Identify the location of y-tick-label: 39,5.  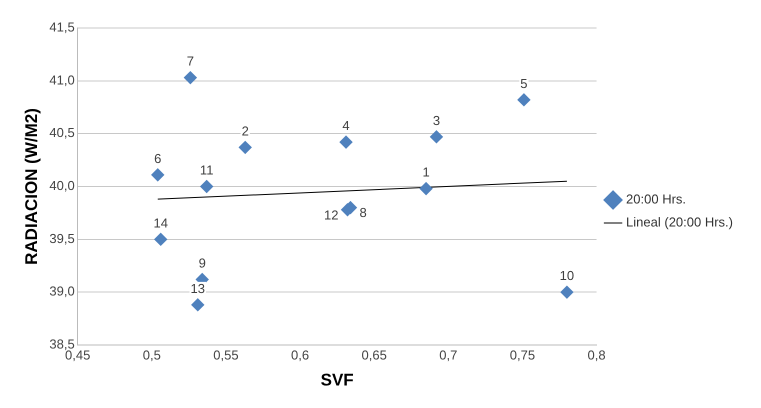
(62, 238).